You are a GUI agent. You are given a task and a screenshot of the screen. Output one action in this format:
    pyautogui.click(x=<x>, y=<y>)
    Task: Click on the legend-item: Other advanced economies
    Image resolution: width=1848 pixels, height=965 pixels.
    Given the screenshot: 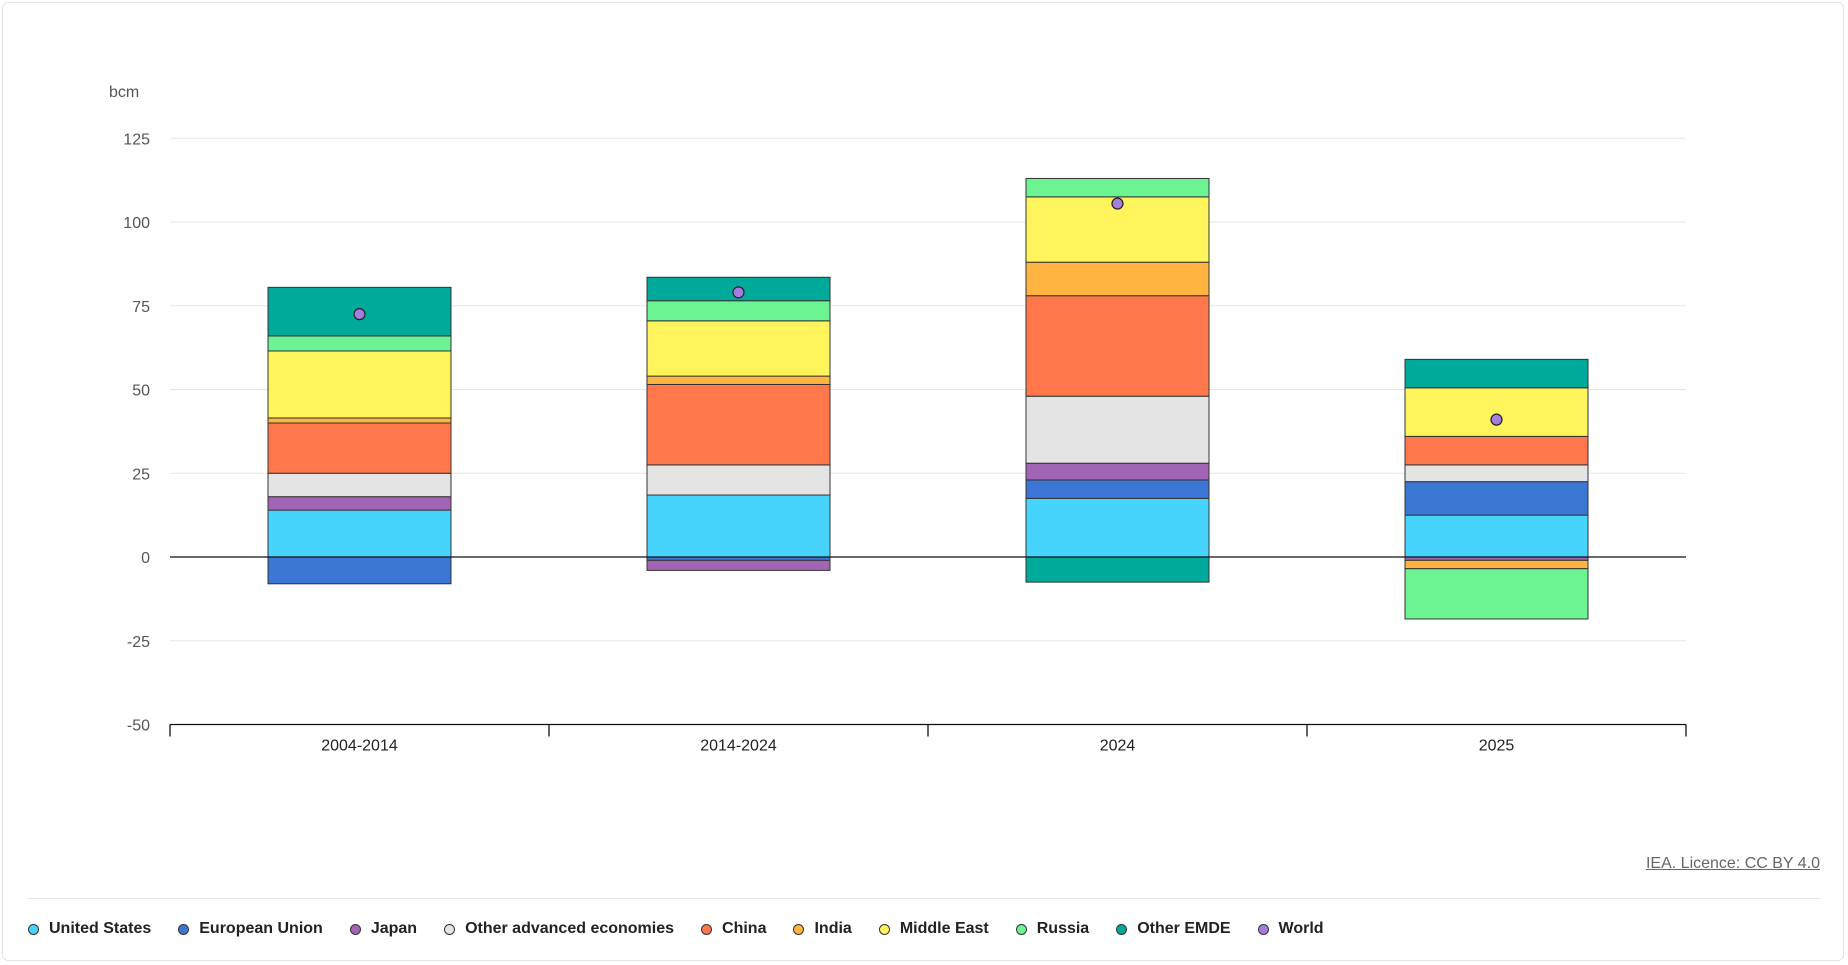 What is the action you would take?
    pyautogui.click(x=559, y=929)
    